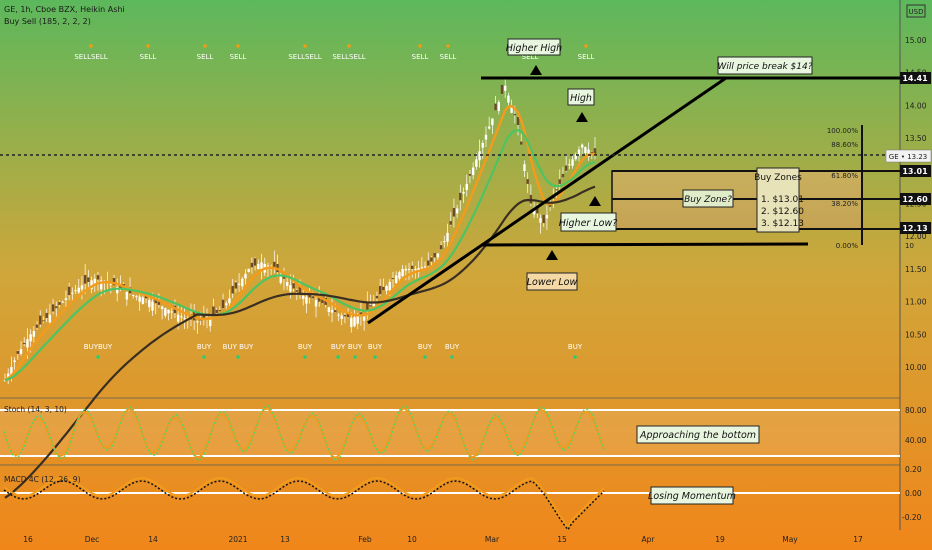 This screenshot has height=550, width=932. Describe the element at coordinates (443, 539) in the screenshot. I see `time-axis: 16 Dec 14 2021 13 Feb 10 Mar 15 Apr 19 May 17` at that location.